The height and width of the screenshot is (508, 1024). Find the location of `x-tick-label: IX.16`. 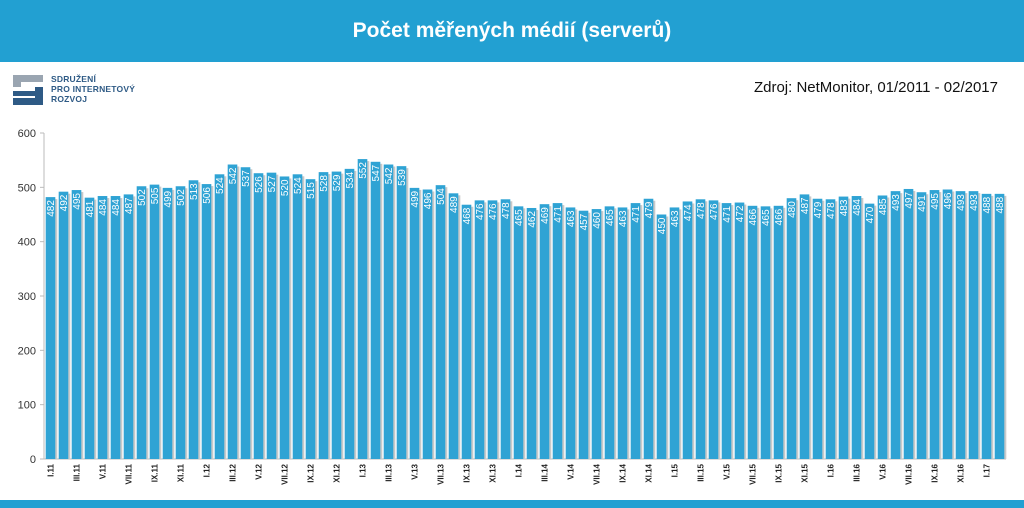

x-tick-label: IX.16 is located at coordinates (935, 472).